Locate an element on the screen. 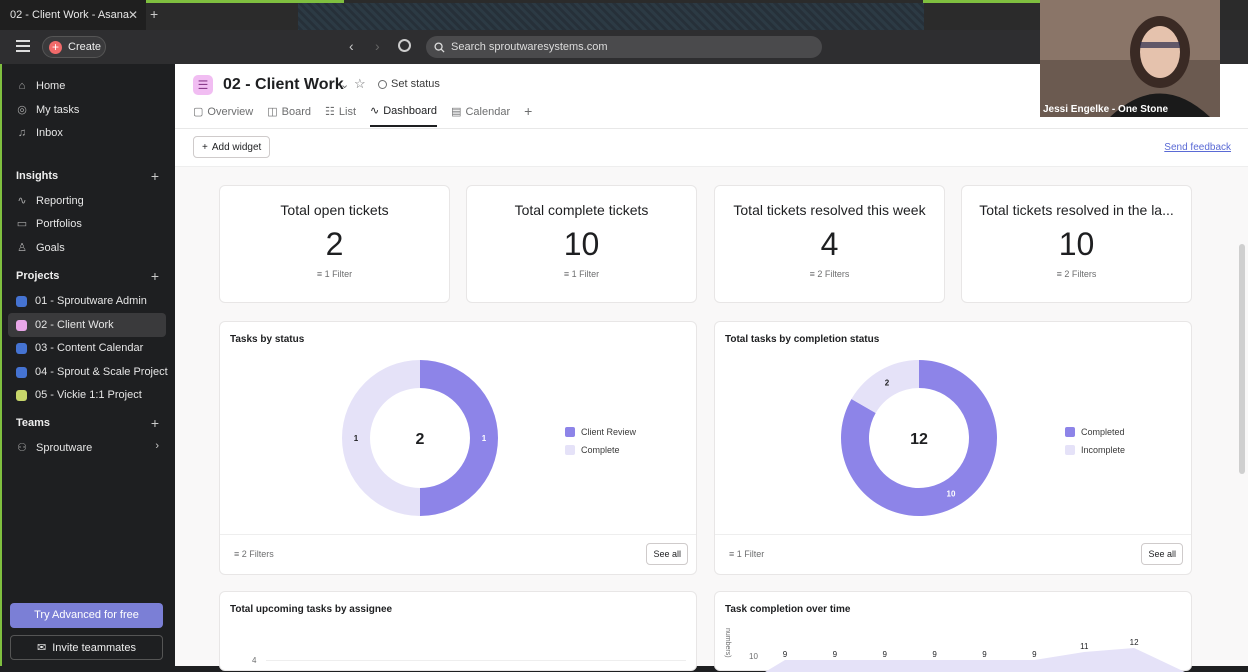 The width and height of the screenshot is (1248, 672). donut-chart: 1 1 2 is located at coordinates (420, 438).